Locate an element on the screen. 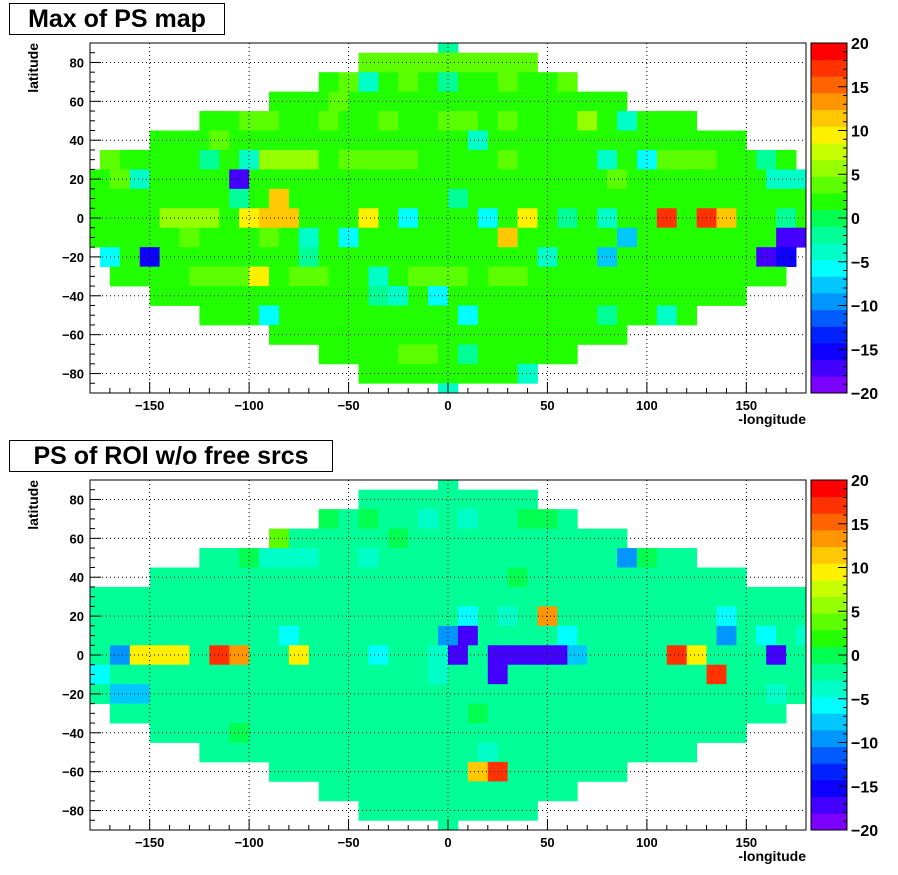 Image resolution: width=898 pixels, height=875 pixels. y-tick-label: −60 is located at coordinates (73, 772).